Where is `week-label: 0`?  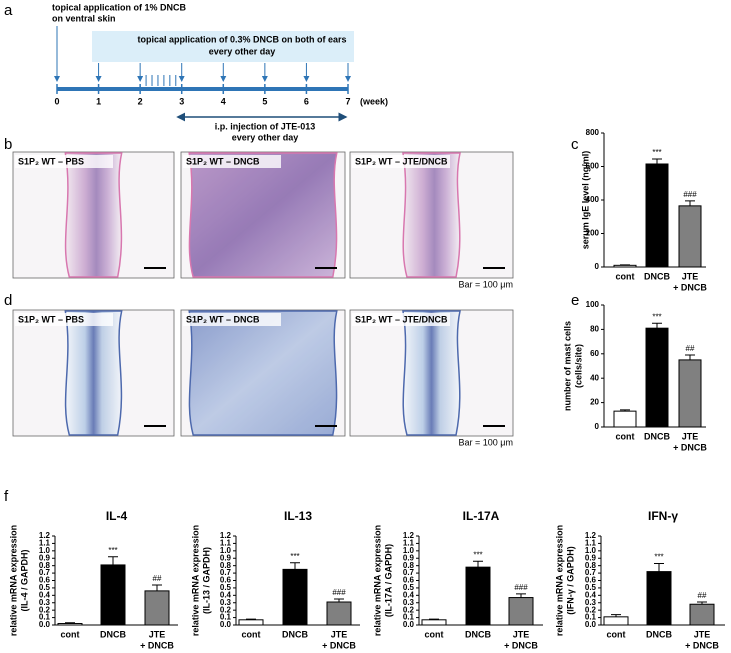 week-label: 0 is located at coordinates (56, 101).